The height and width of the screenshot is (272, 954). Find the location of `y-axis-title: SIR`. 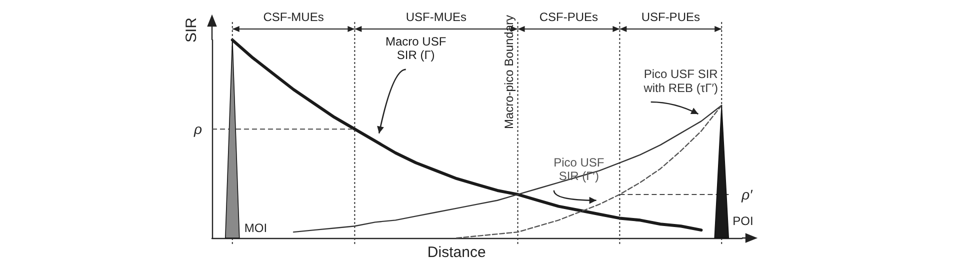

y-axis-title: SIR is located at coordinates (191, 30).